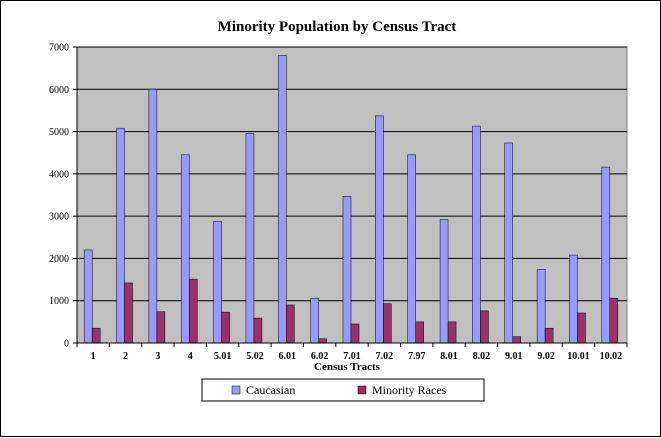 This screenshot has height=438, width=661. I want to click on x-tick-label: 4, so click(190, 356).